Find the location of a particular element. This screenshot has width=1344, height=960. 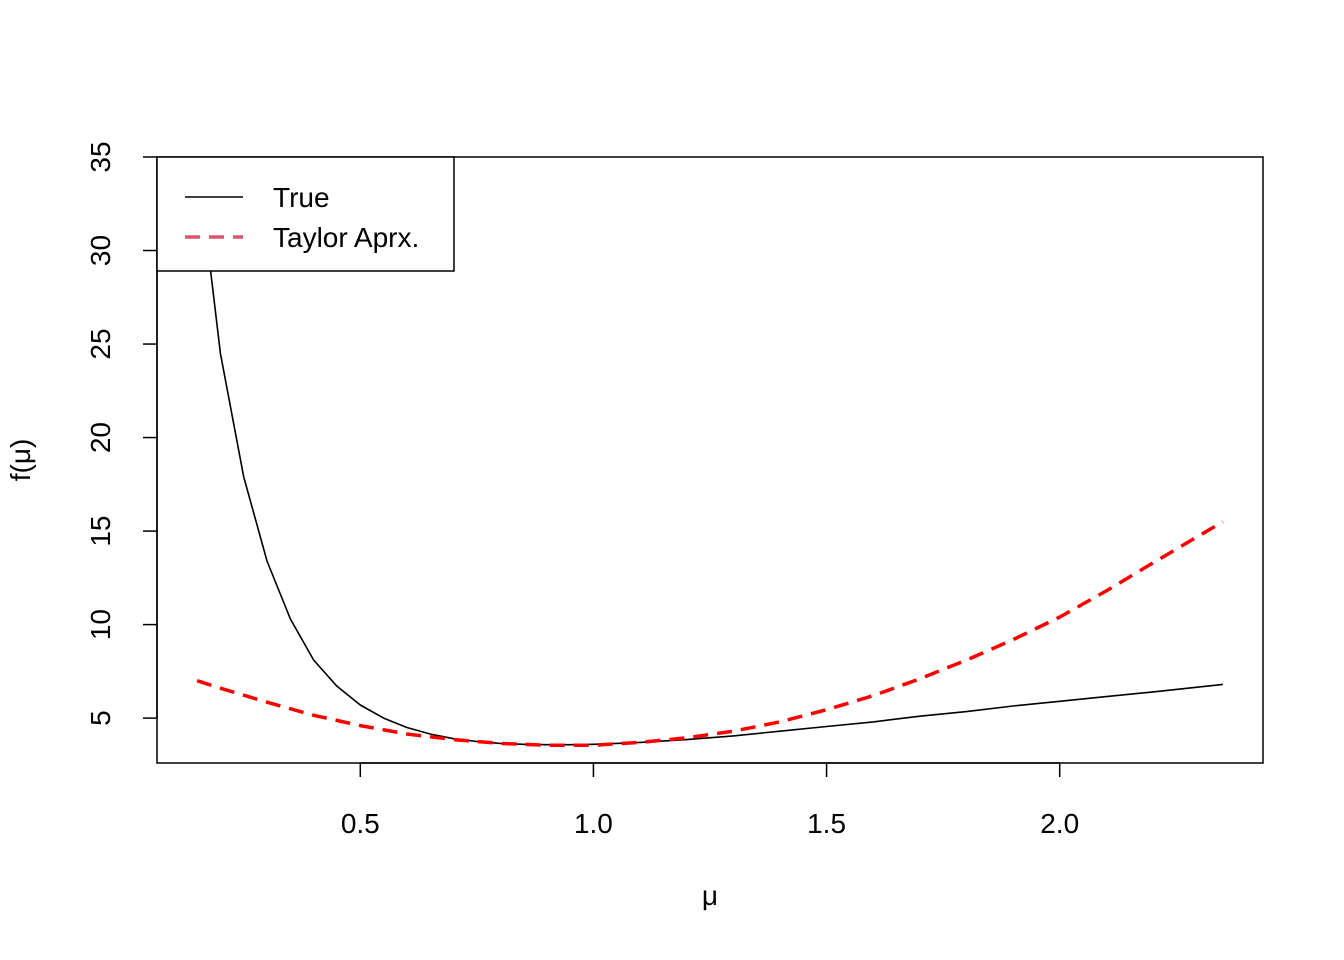

legend-box is located at coordinates (305, 214).